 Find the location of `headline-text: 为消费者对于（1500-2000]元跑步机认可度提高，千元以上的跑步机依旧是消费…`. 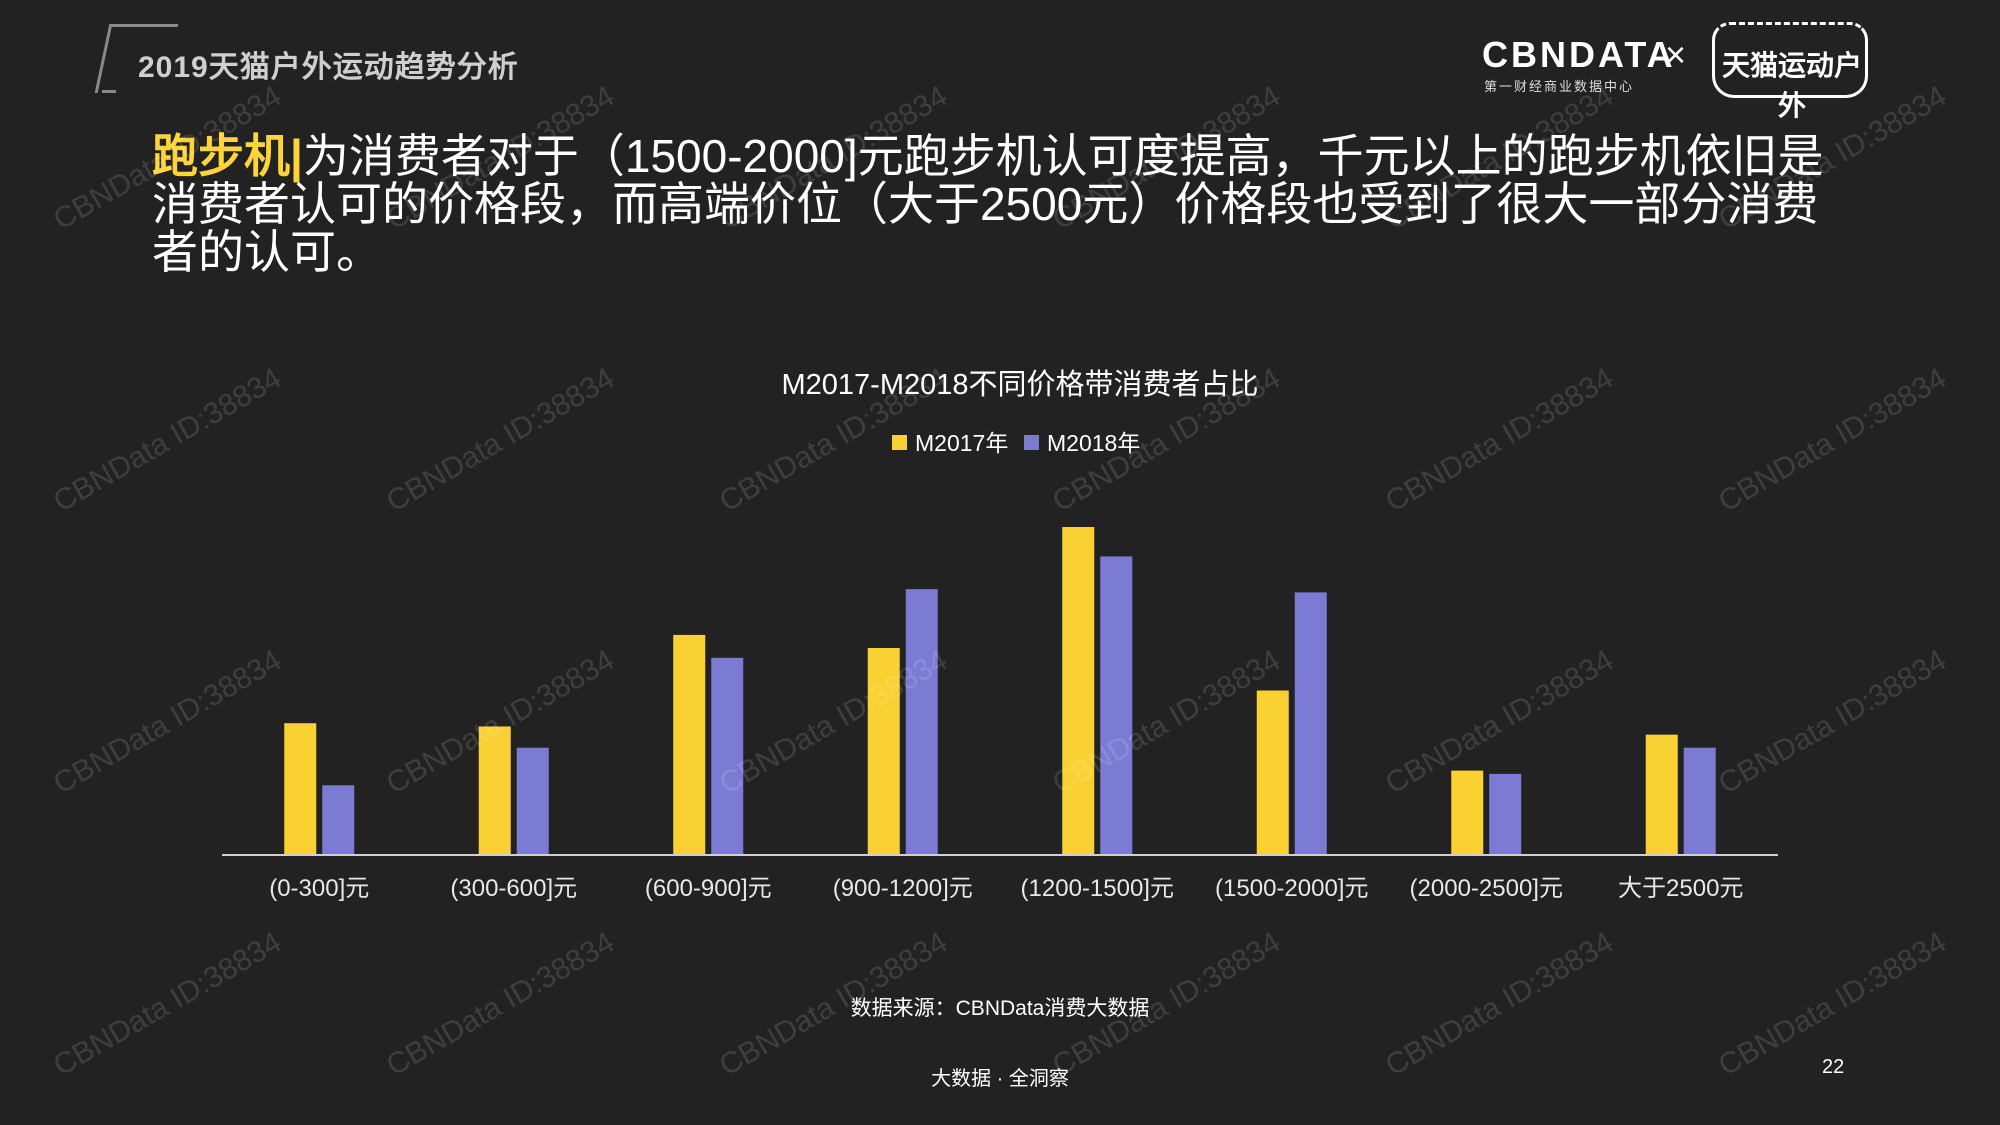

headline-text: 为消费者对于（1500-2000]元跑步机认可度提高，千元以上的跑步机依旧是消费… is located at coordinates (988, 204).